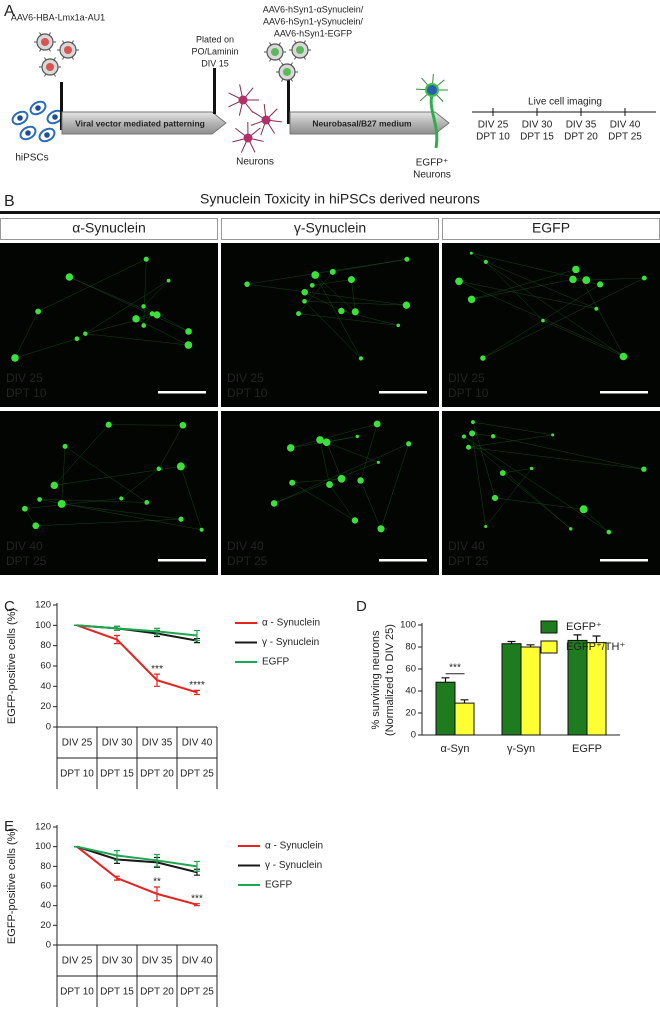 Image resolution: width=660 pixels, height=1011 pixels. What do you see at coordinates (493, 125) in the screenshot?
I see `timepoint-label: DIV 25` at bounding box center [493, 125].